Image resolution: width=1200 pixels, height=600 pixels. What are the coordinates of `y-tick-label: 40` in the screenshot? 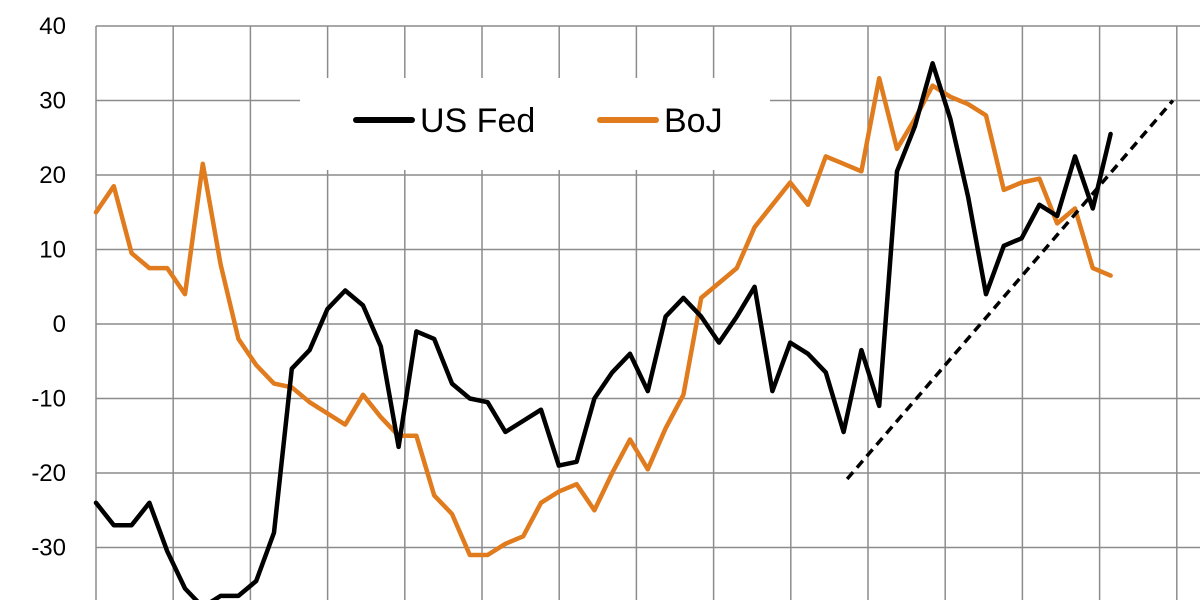 It's located at (52, 26).